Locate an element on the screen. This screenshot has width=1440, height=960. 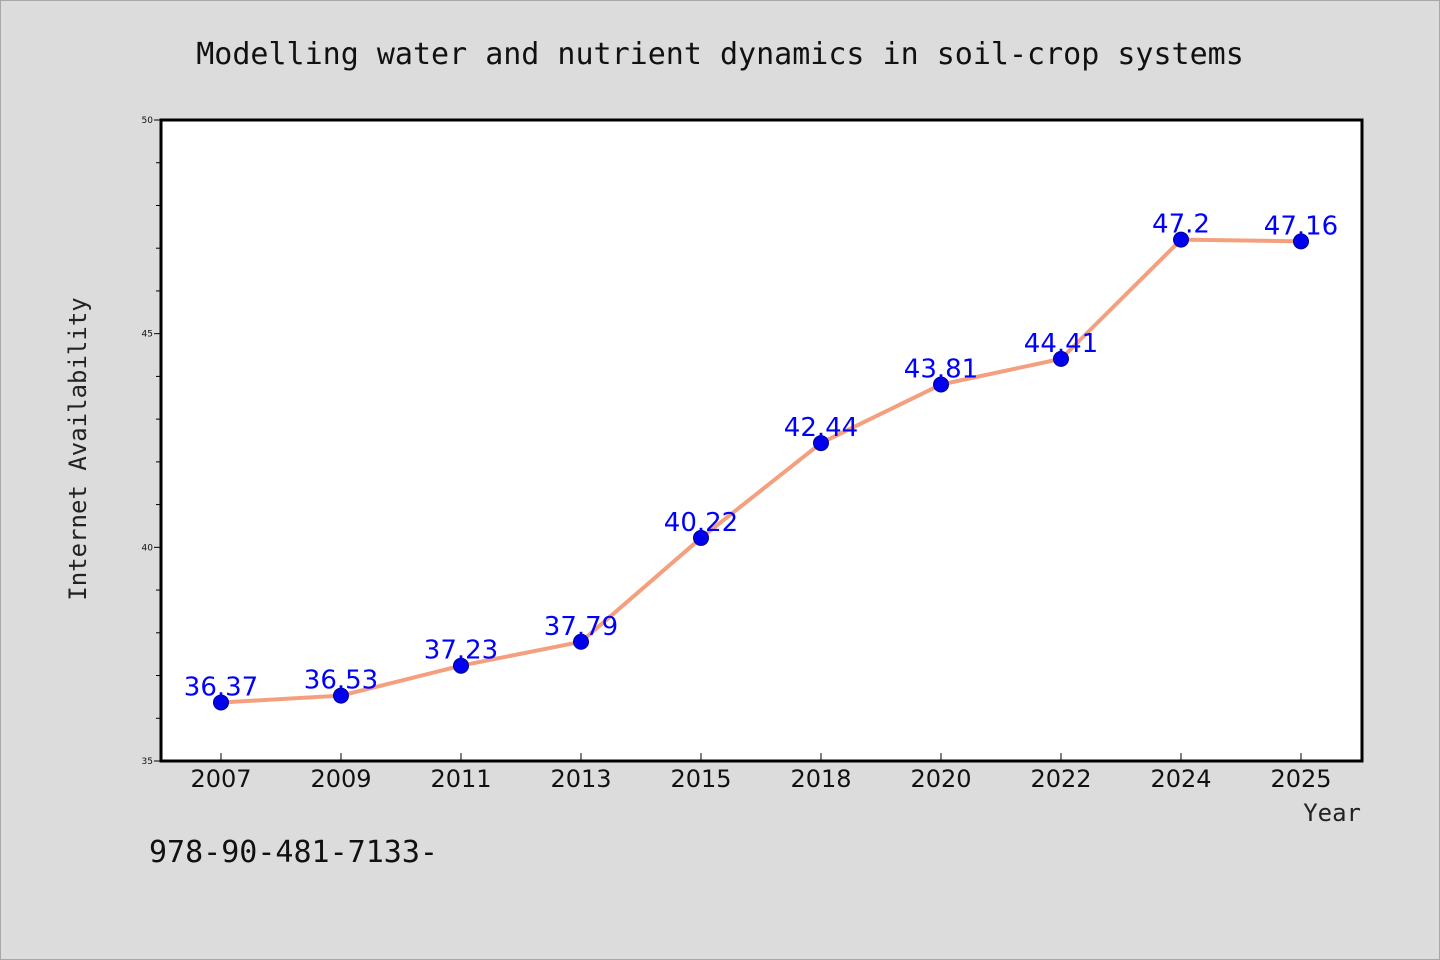
y-tick-label: 40 is located at coordinates (148, 548).